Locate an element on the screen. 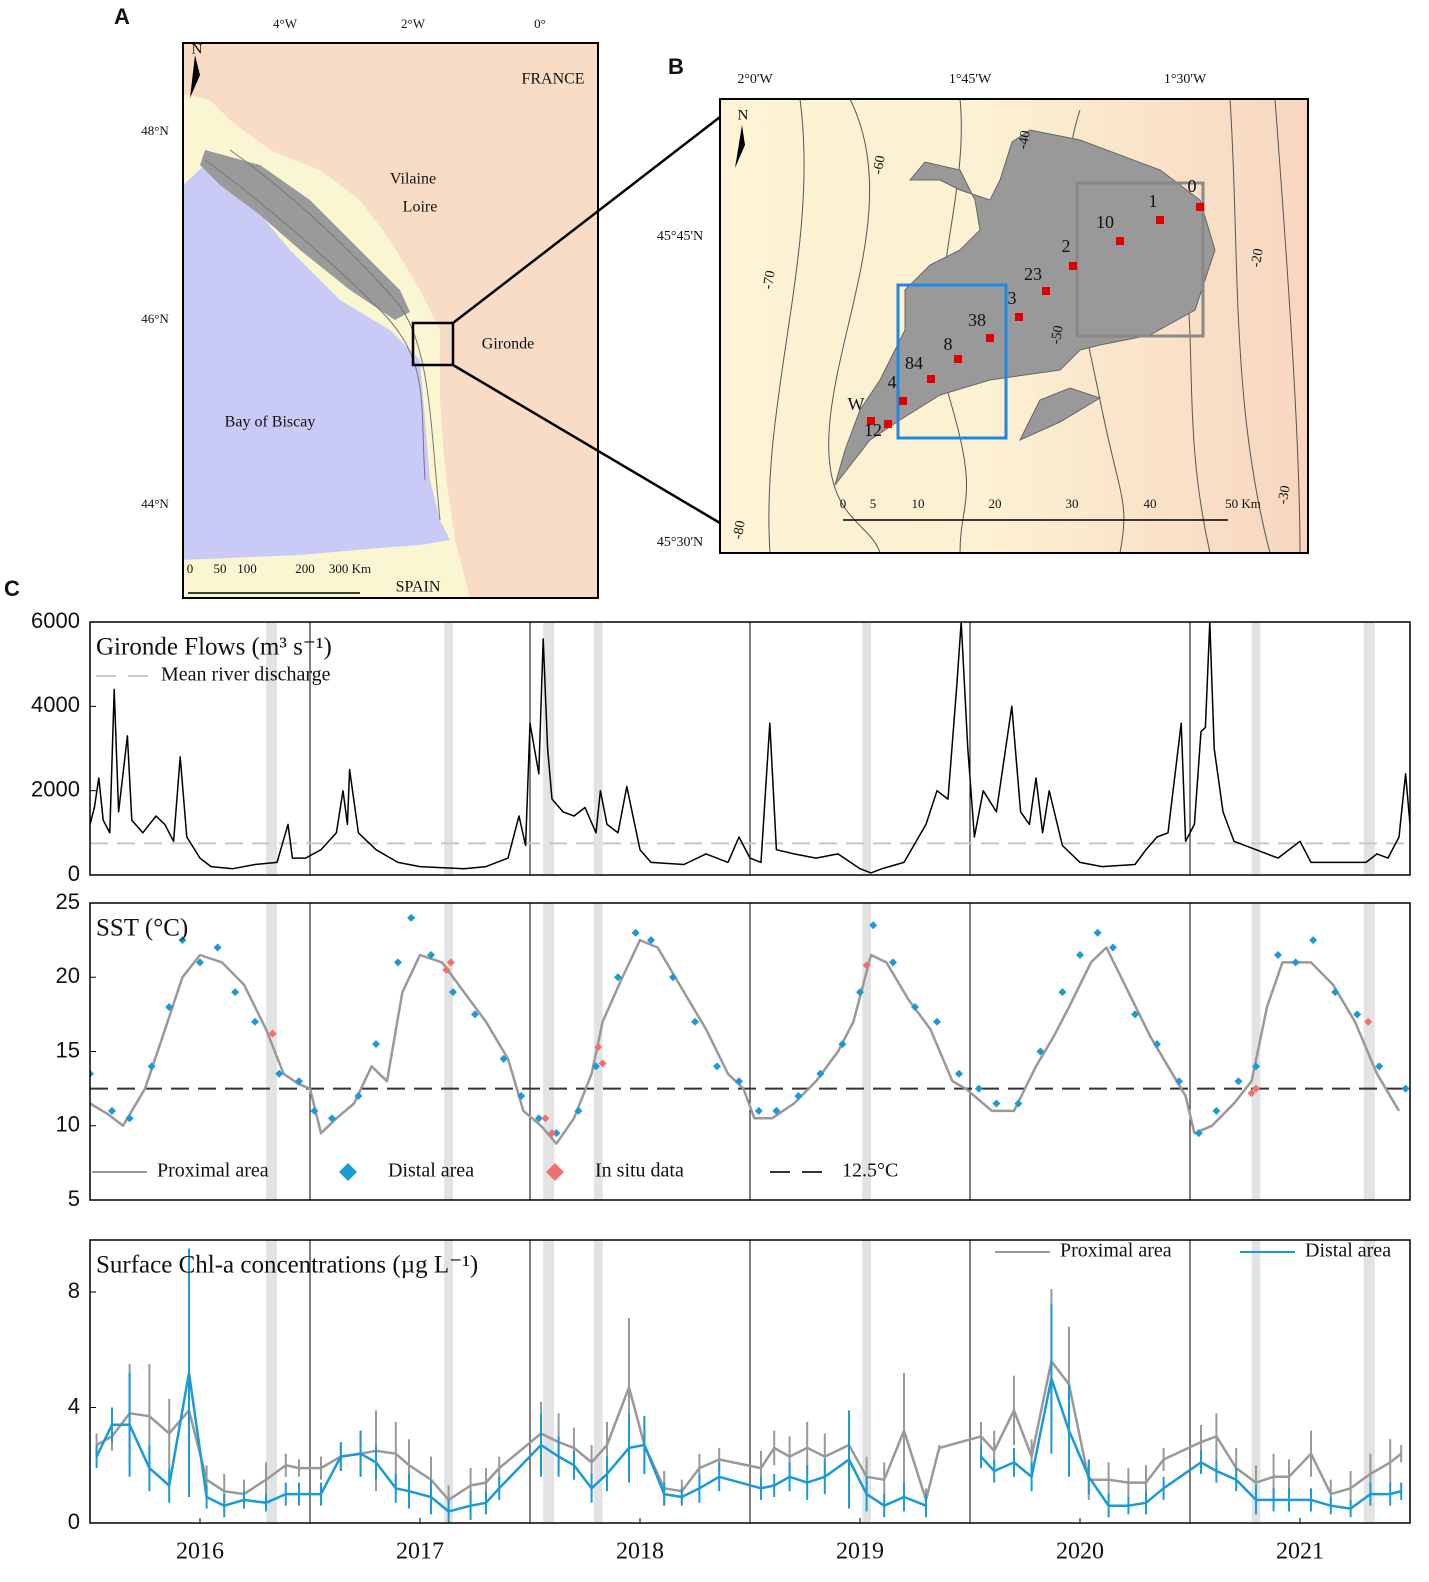 The width and height of the screenshot is (1429, 1582). panel-label: B is located at coordinates (676, 66).